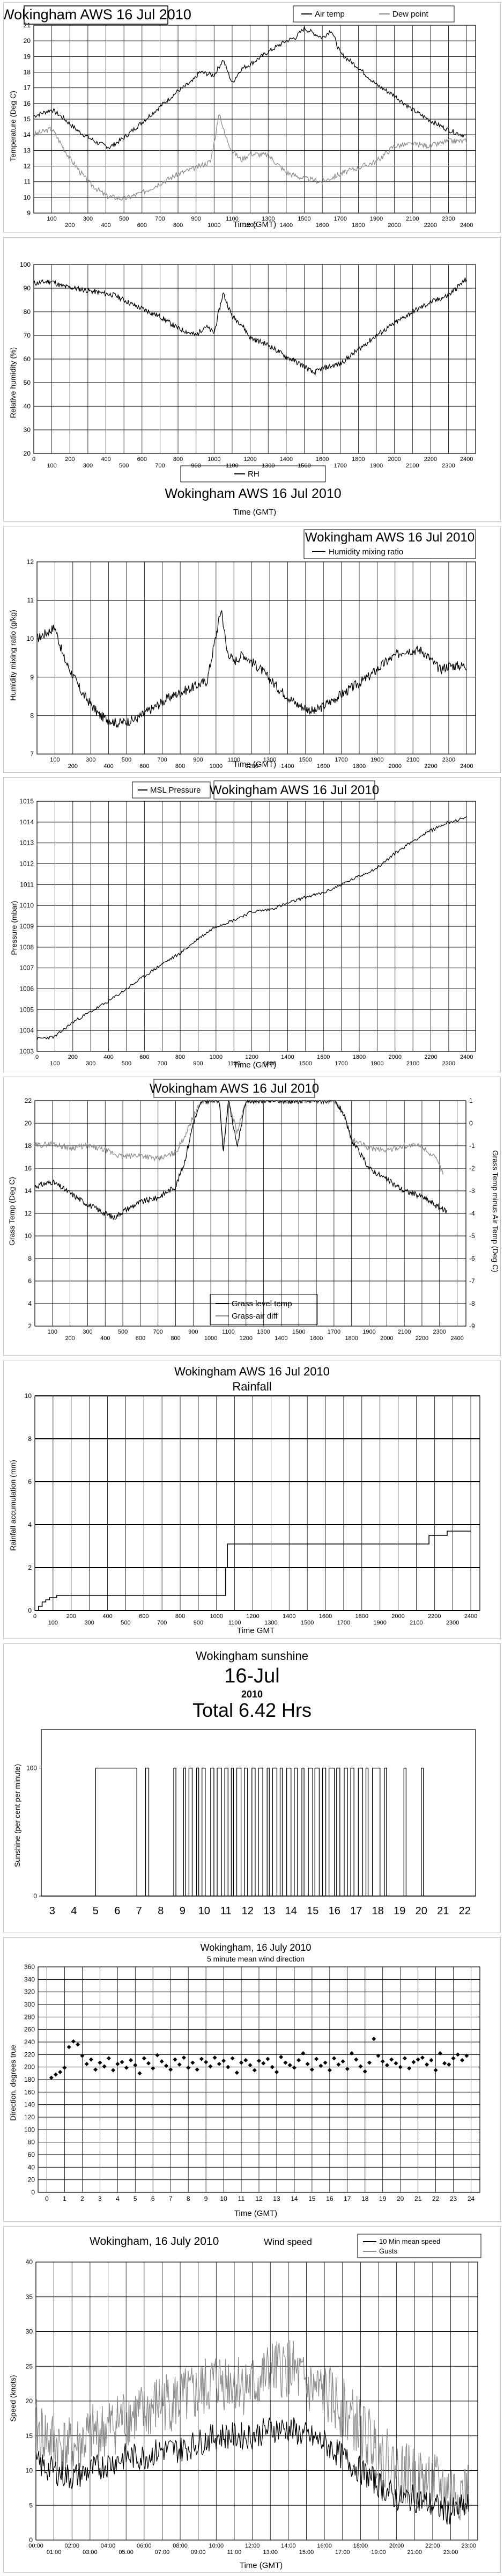 The height and width of the screenshot is (2576, 504). Describe the element at coordinates (430, 459) in the screenshot. I see `x-tick-label: 2200` at that location.